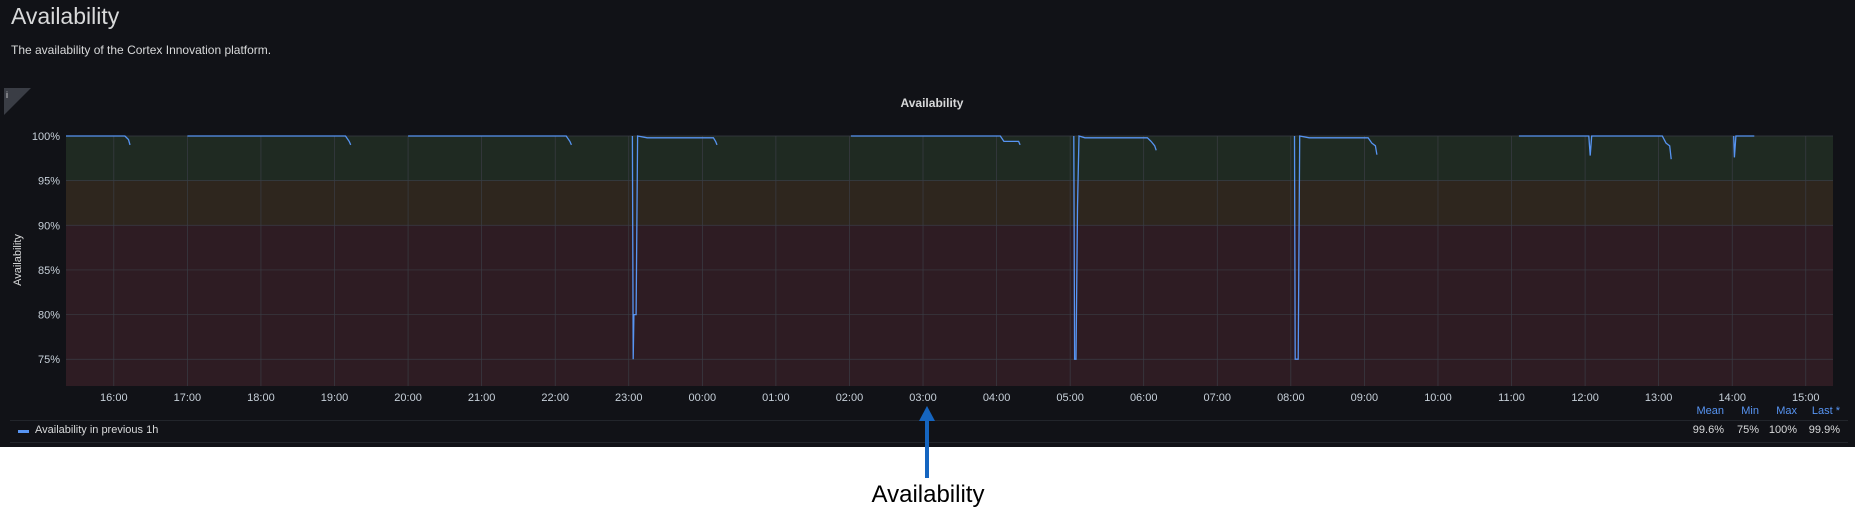  Describe the element at coordinates (408, 398) in the screenshot. I see `x-tick-label: 20:00` at that location.